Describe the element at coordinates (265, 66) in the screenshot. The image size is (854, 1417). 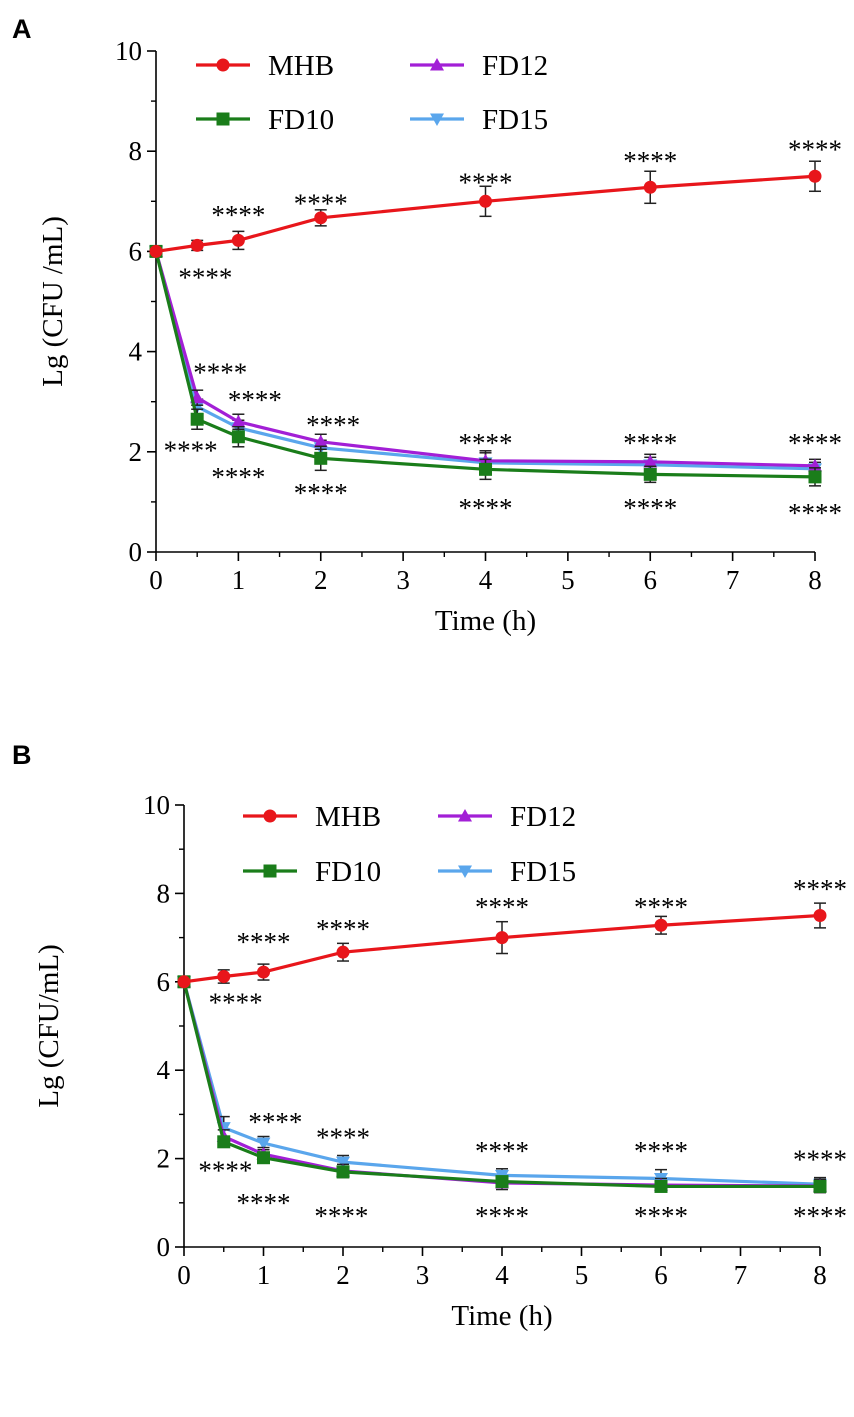
I see `legend-entry-mhb: MHB` at that location.